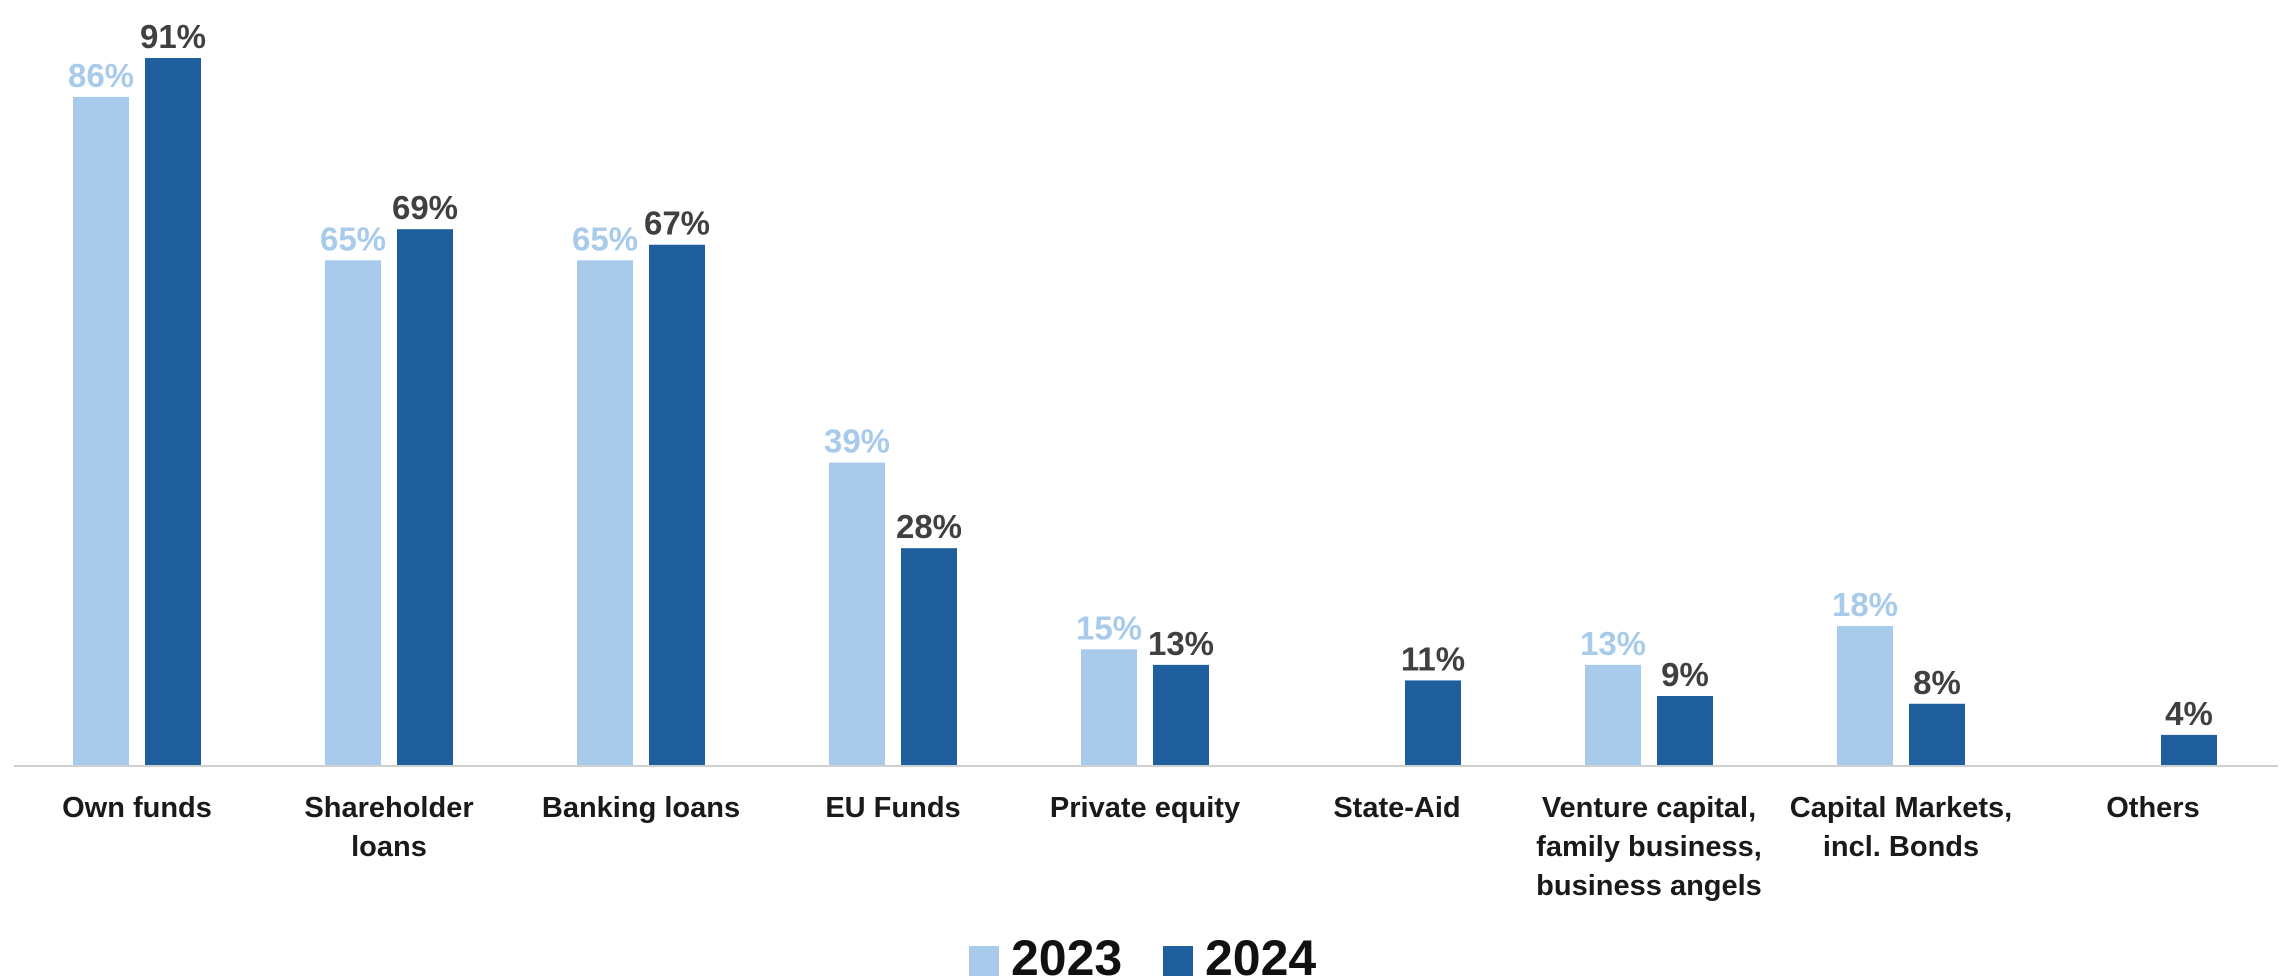 This screenshot has height=977, width=2285. Describe the element at coordinates (1433, 658) in the screenshot. I see `data-label-2024-state-aid: 11%` at that location.